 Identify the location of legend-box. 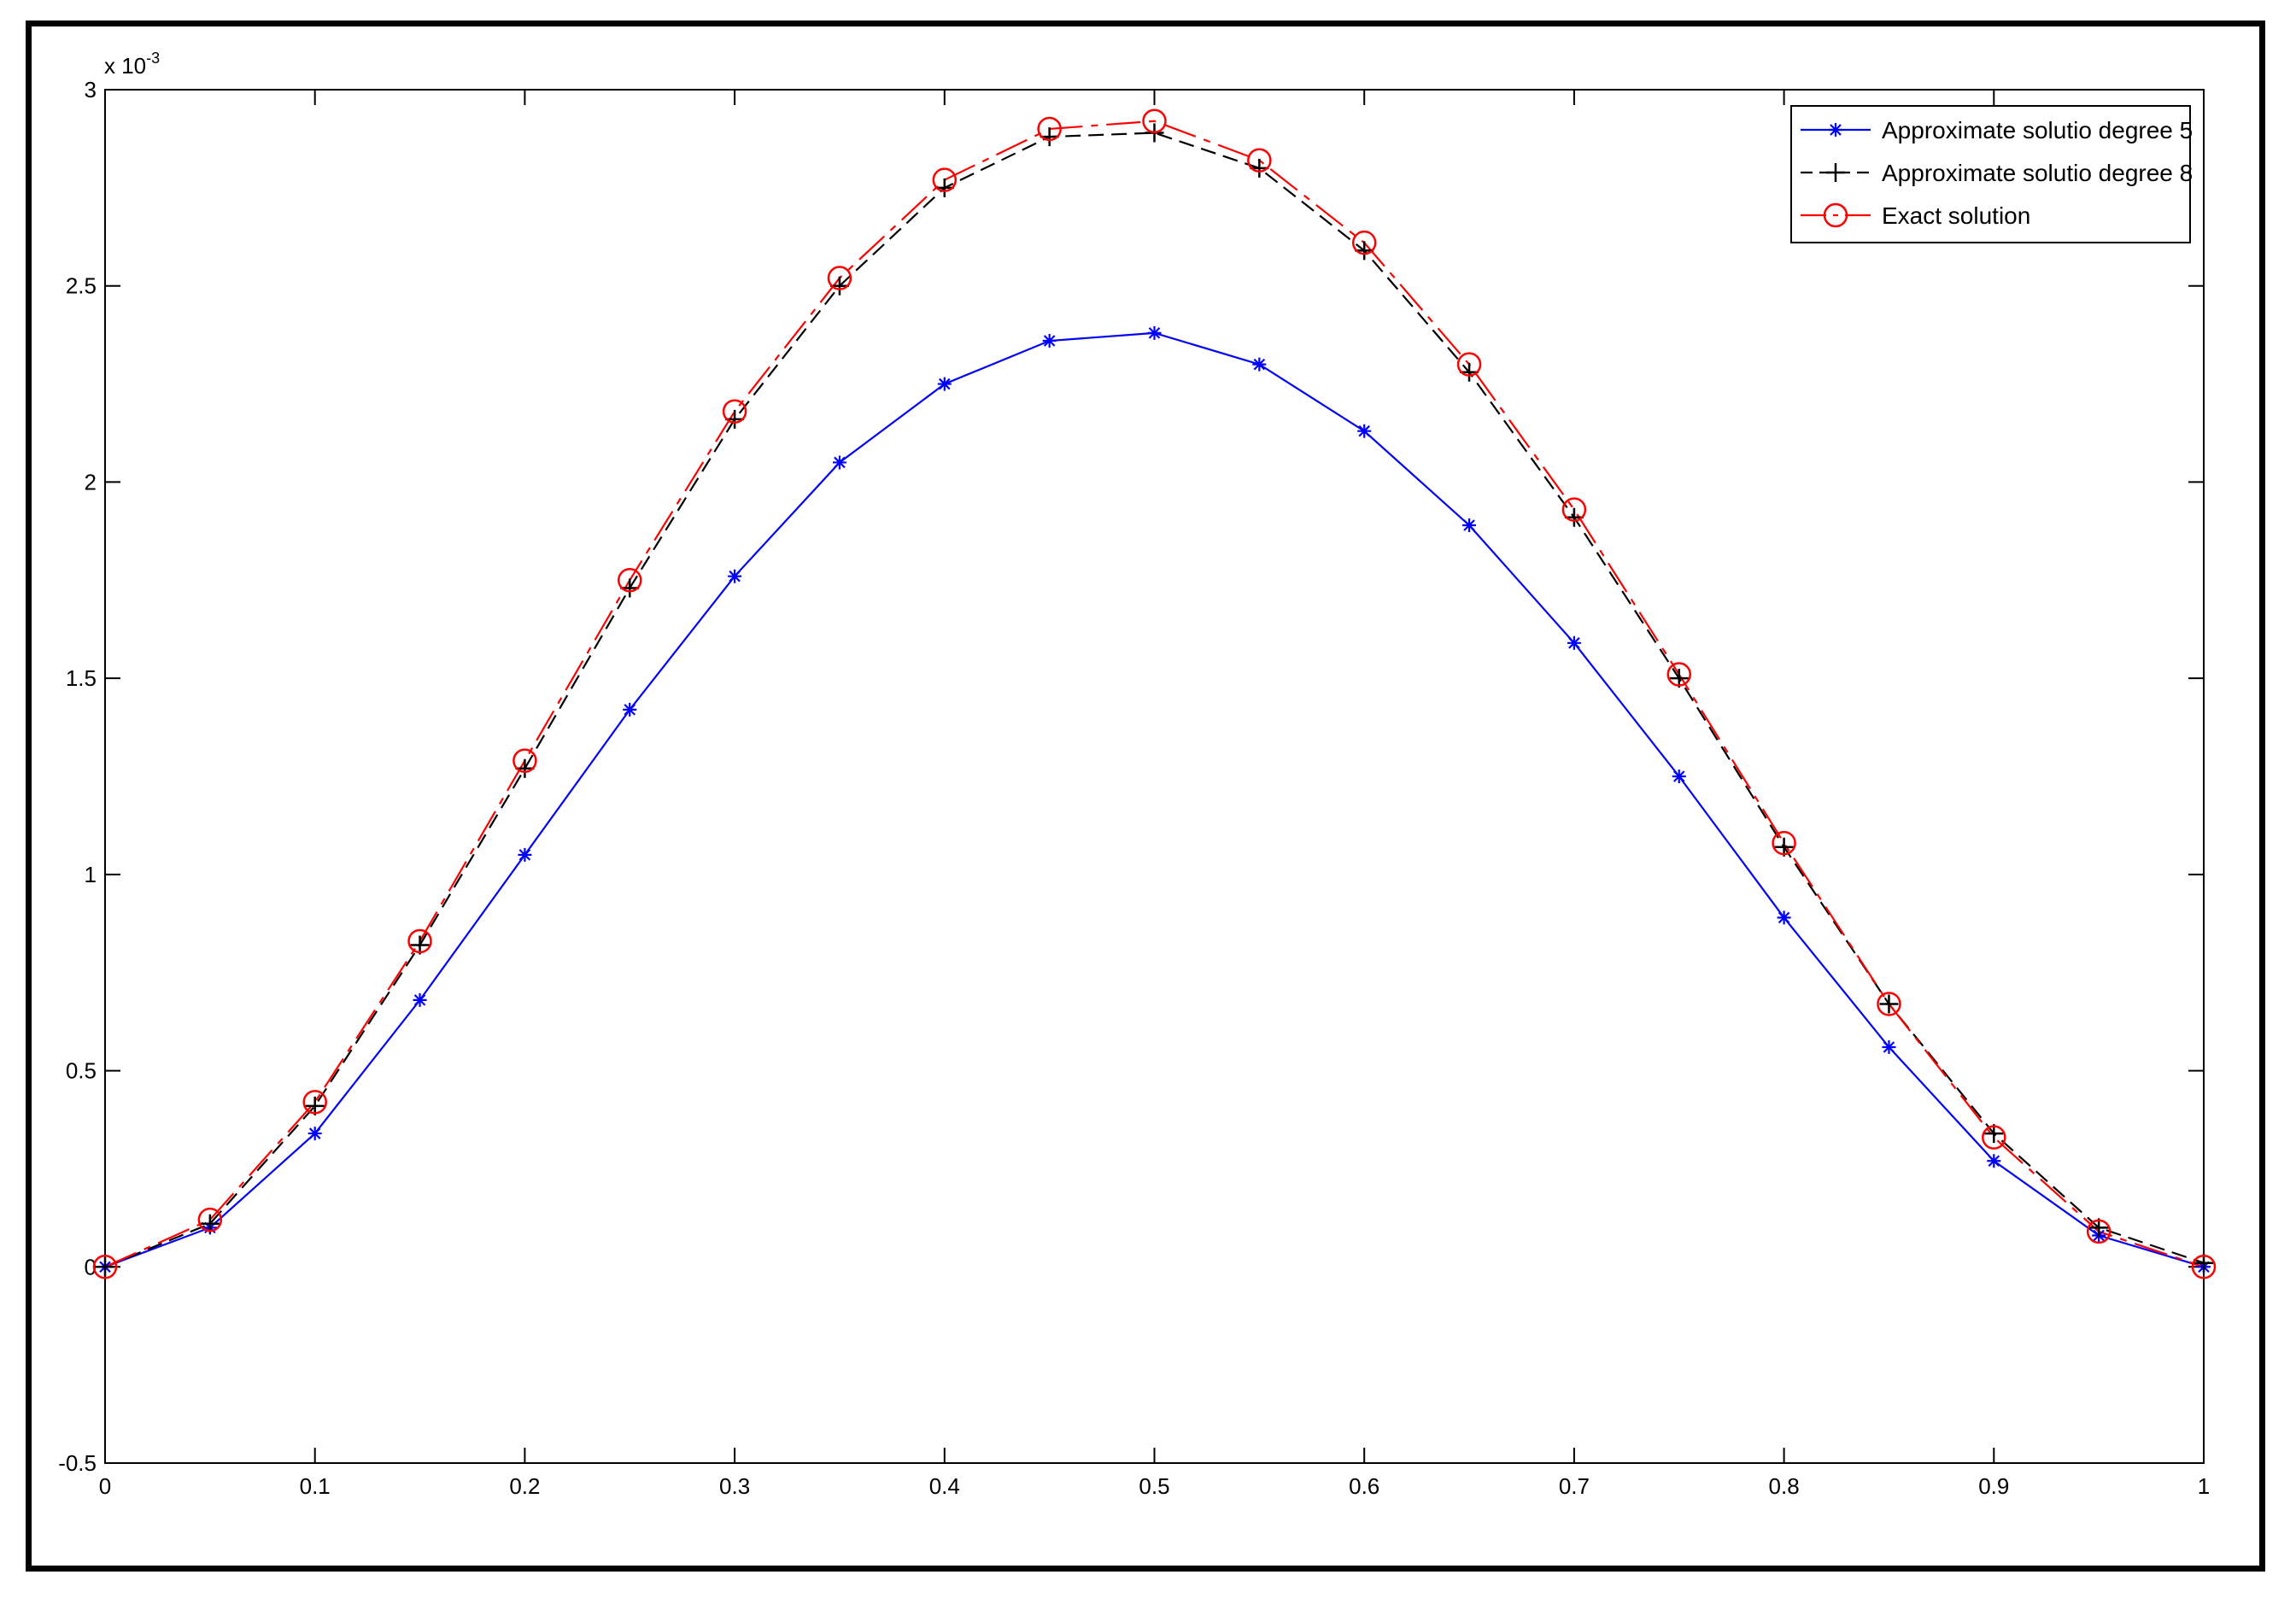
(1990, 174).